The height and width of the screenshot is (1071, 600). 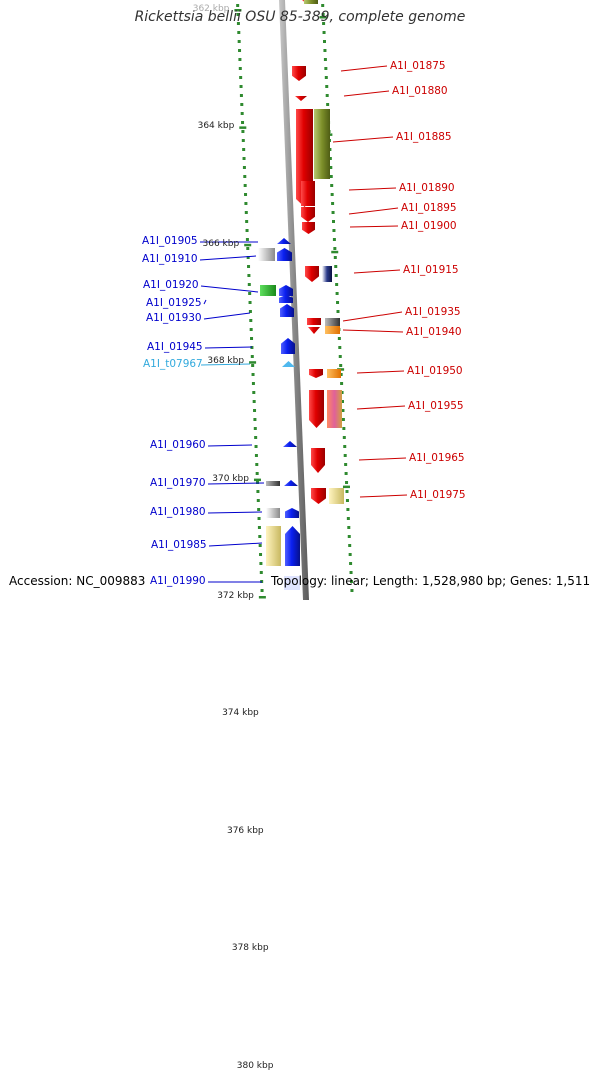 What do you see at coordinates (434, 332) in the screenshot?
I see `gene-label: A1I_01940` at bounding box center [434, 332].